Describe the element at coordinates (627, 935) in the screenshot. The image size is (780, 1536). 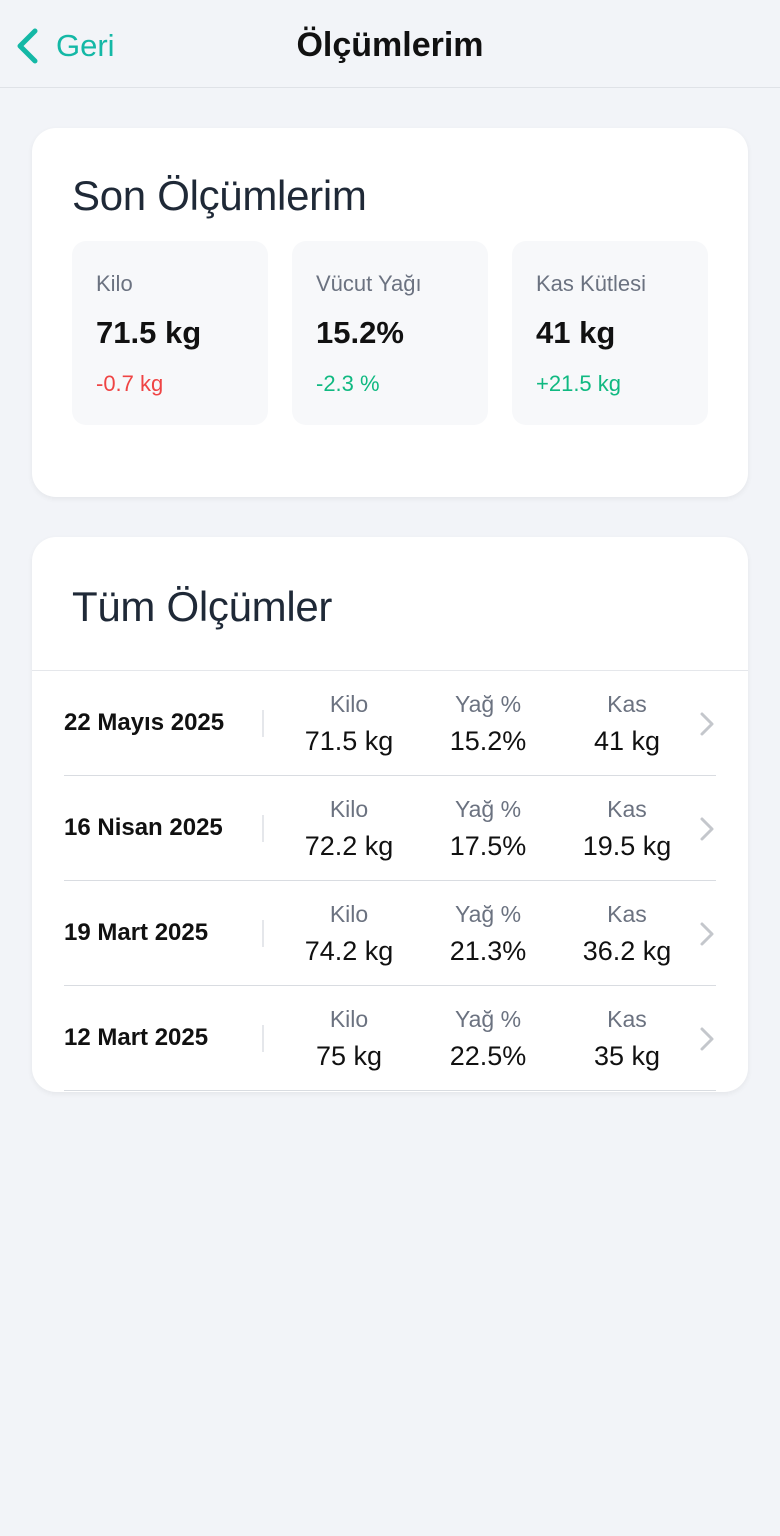
I see `muscle-column: Kas 36.2 kg` at that location.